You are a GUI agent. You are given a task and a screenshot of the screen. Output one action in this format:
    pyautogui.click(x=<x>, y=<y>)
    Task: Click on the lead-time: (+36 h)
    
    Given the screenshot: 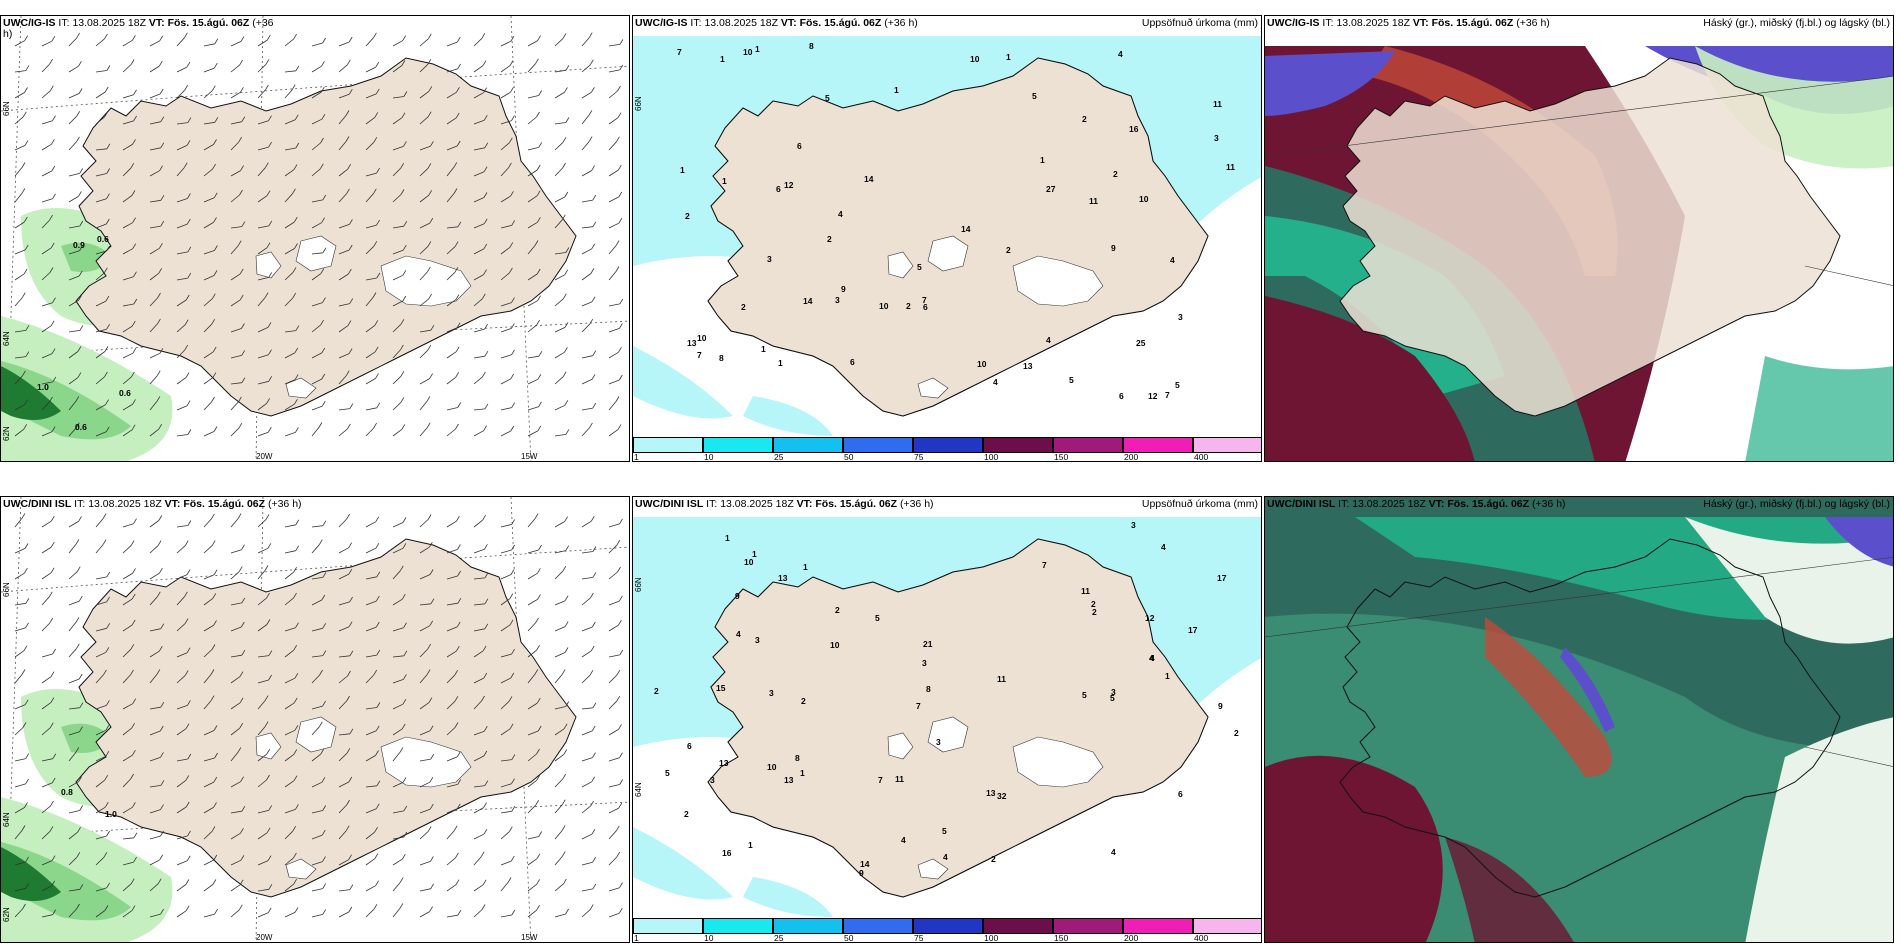 What is the action you would take?
    pyautogui.click(x=1533, y=23)
    